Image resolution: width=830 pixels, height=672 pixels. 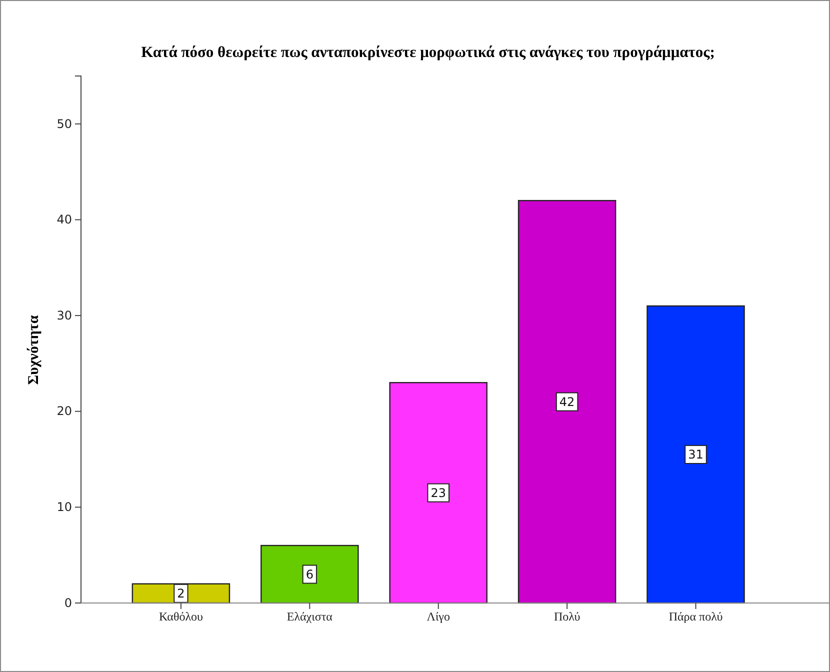 What do you see at coordinates (64, 411) in the screenshot?
I see `y-tick-label: 20` at bounding box center [64, 411].